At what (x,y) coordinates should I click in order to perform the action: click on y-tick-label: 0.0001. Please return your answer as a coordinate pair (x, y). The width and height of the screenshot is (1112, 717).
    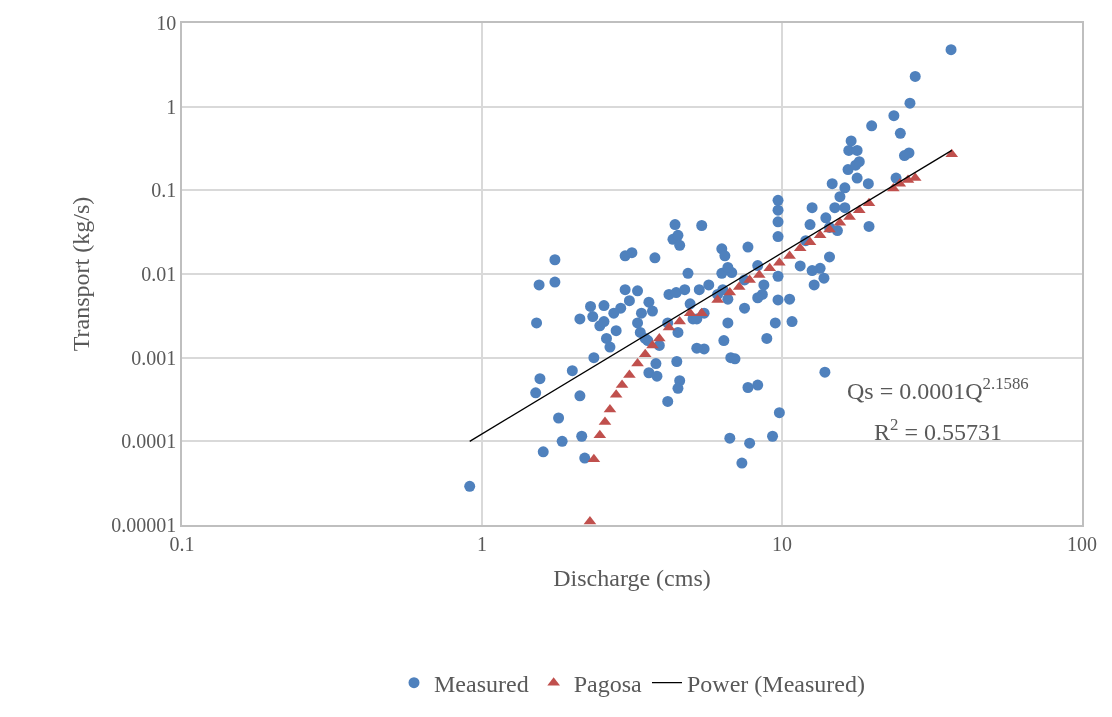
    Looking at the image, I should click on (149, 441).